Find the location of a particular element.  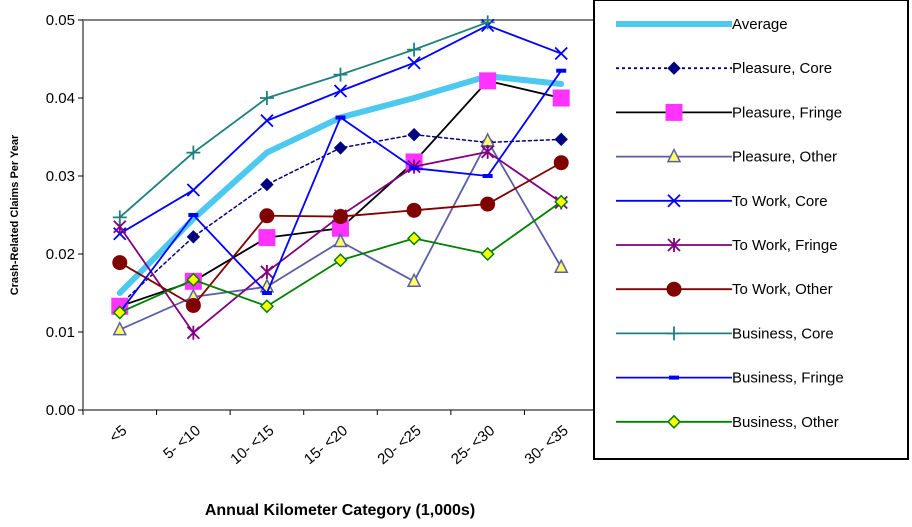

x-tick-label: 10- <15 is located at coordinates (252, 445).